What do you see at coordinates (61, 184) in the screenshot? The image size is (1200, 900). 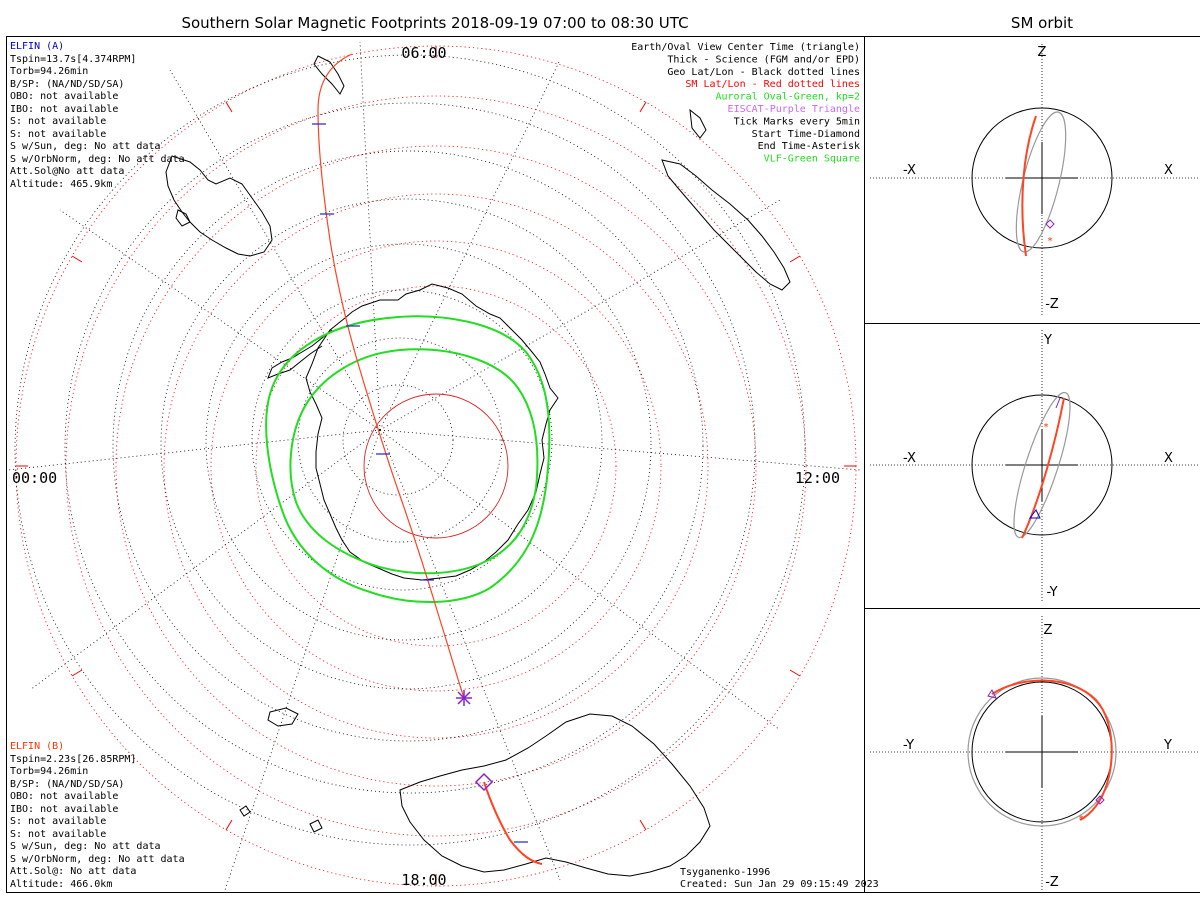 I see `elfin-a-line: Altitude: 465.9km` at bounding box center [61, 184].